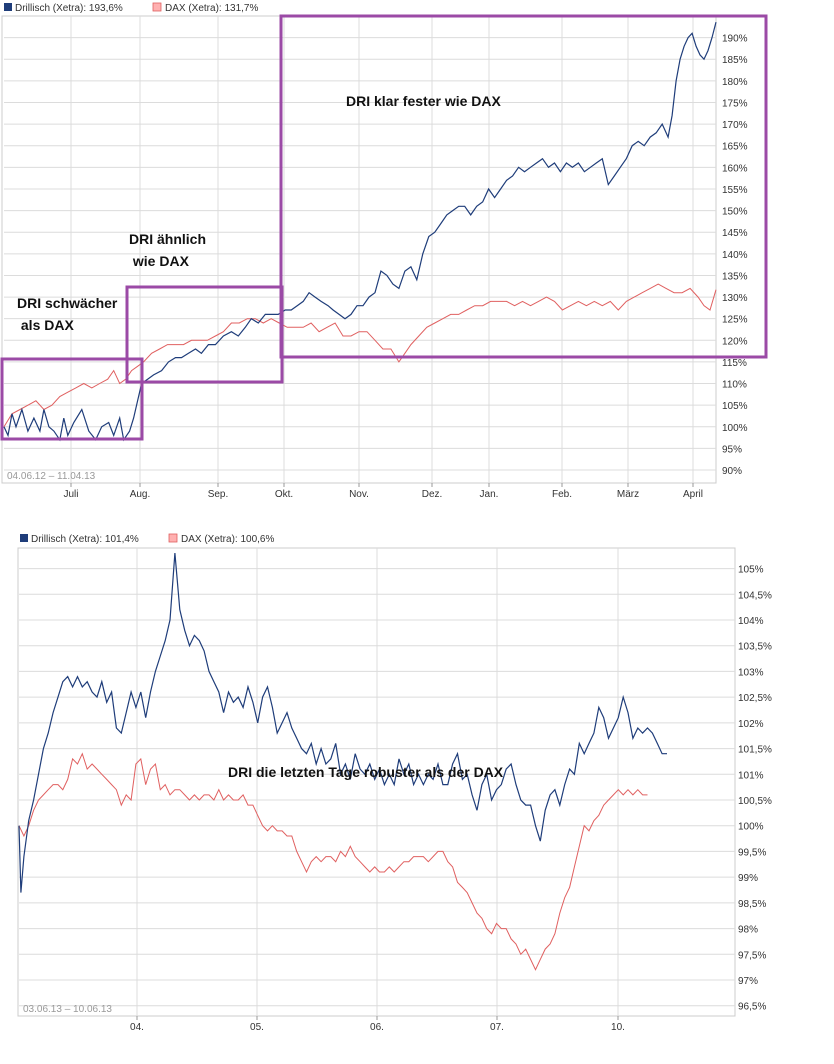  Describe the element at coordinates (167, 239) in the screenshot. I see `chart-1-annotation-2-line-1: DRI ähnlich` at that location.